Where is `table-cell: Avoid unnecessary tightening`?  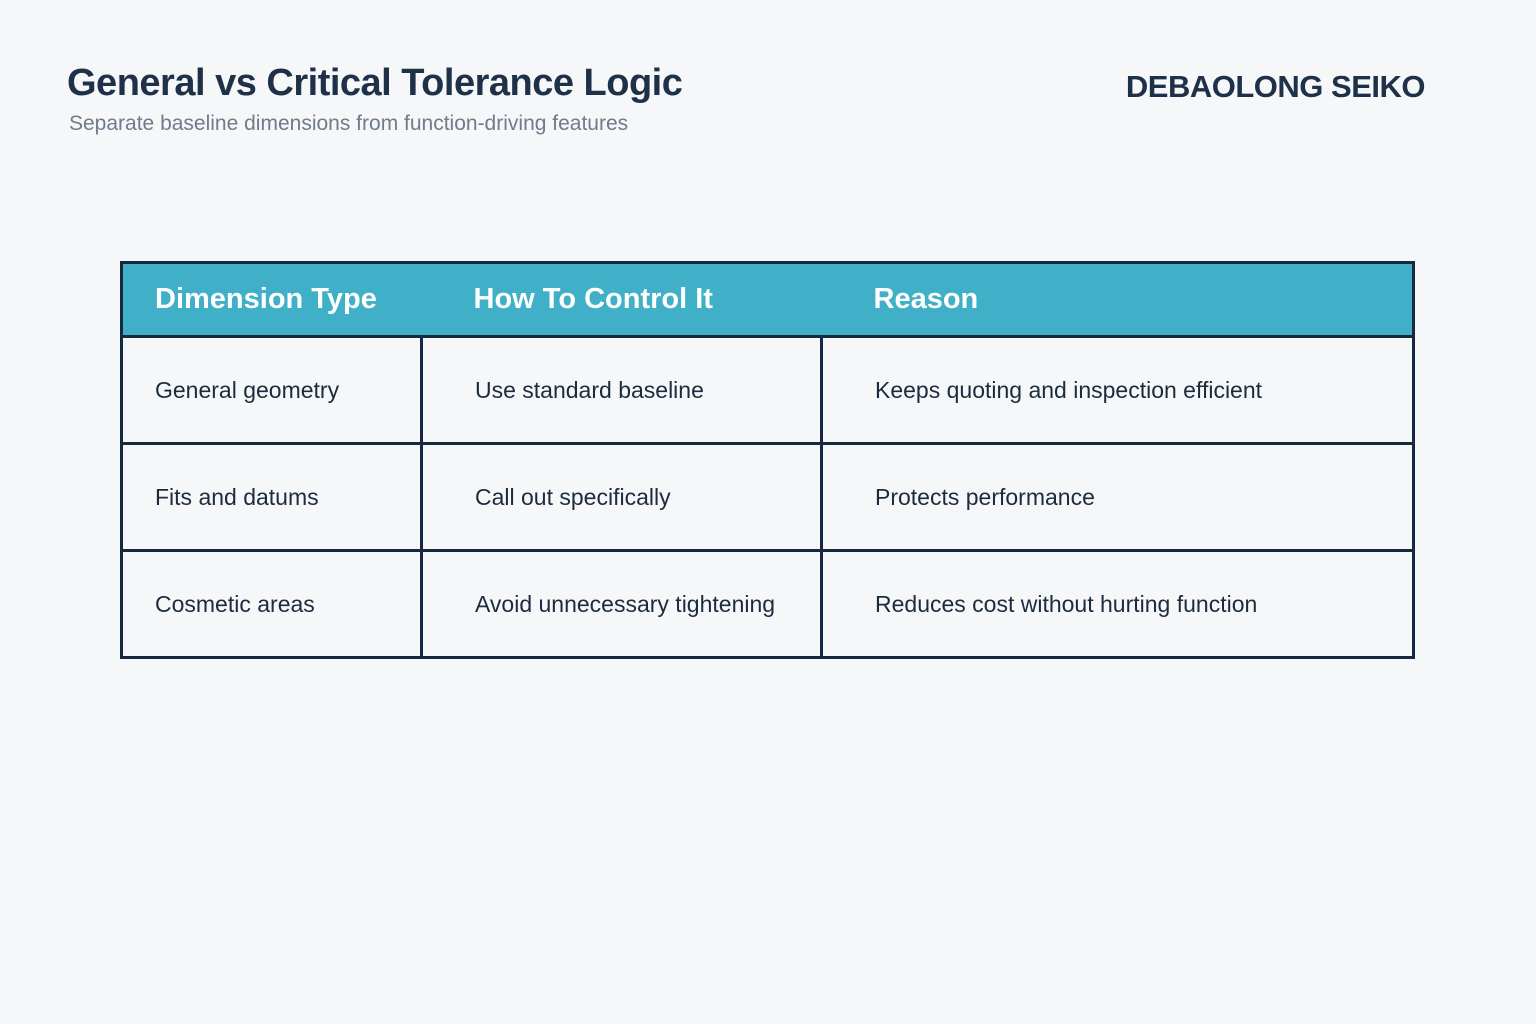 table-cell: Avoid unnecessary tightening is located at coordinates (621, 604).